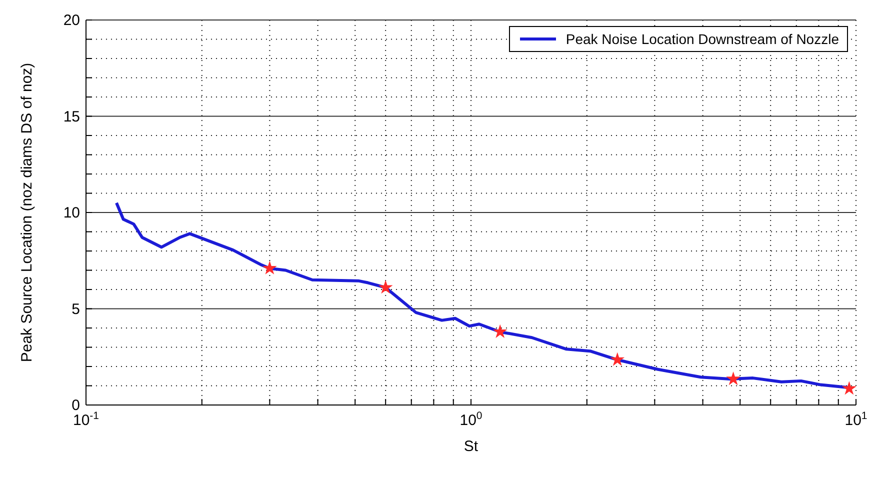  Describe the element at coordinates (471, 446) in the screenshot. I see `x-axis-title: St` at that location.